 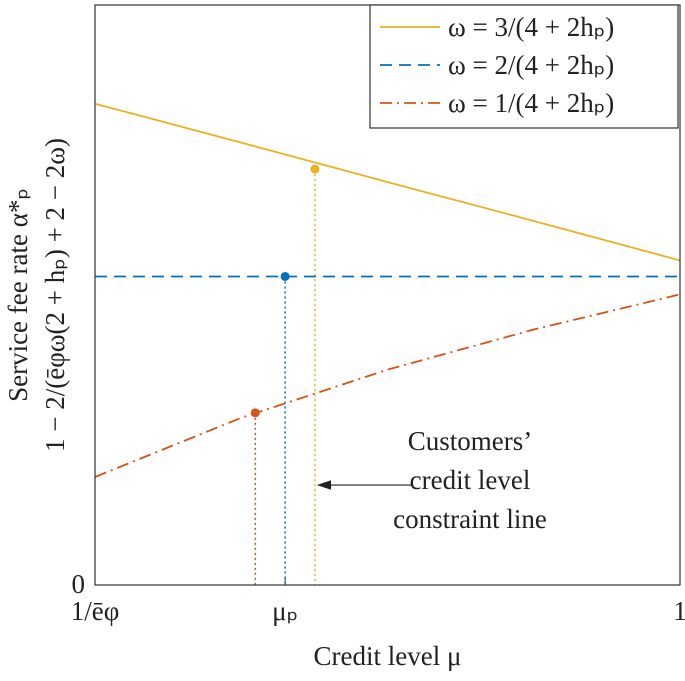 I want to click on annotation-text: Customers’, so click(x=470, y=441).